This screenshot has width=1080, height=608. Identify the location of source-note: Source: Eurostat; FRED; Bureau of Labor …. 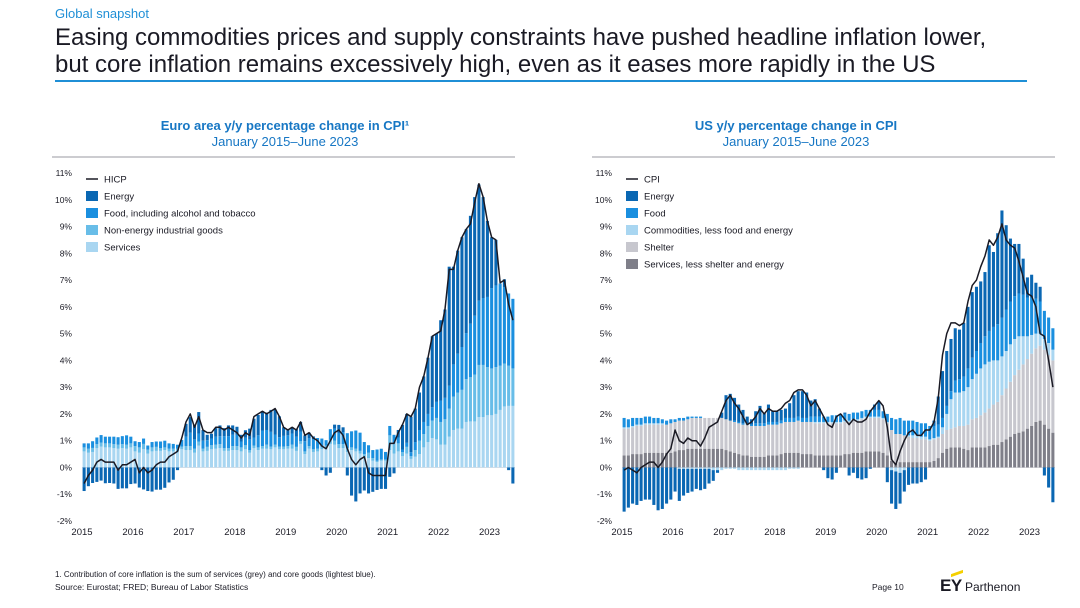
(152, 587).